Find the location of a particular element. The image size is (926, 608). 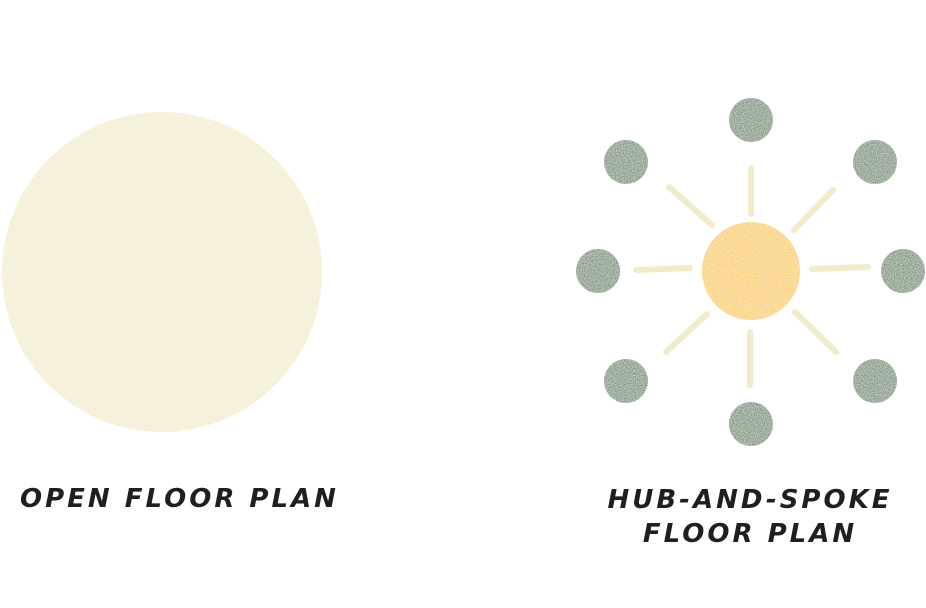

satellite-right is located at coordinates (903, 271).